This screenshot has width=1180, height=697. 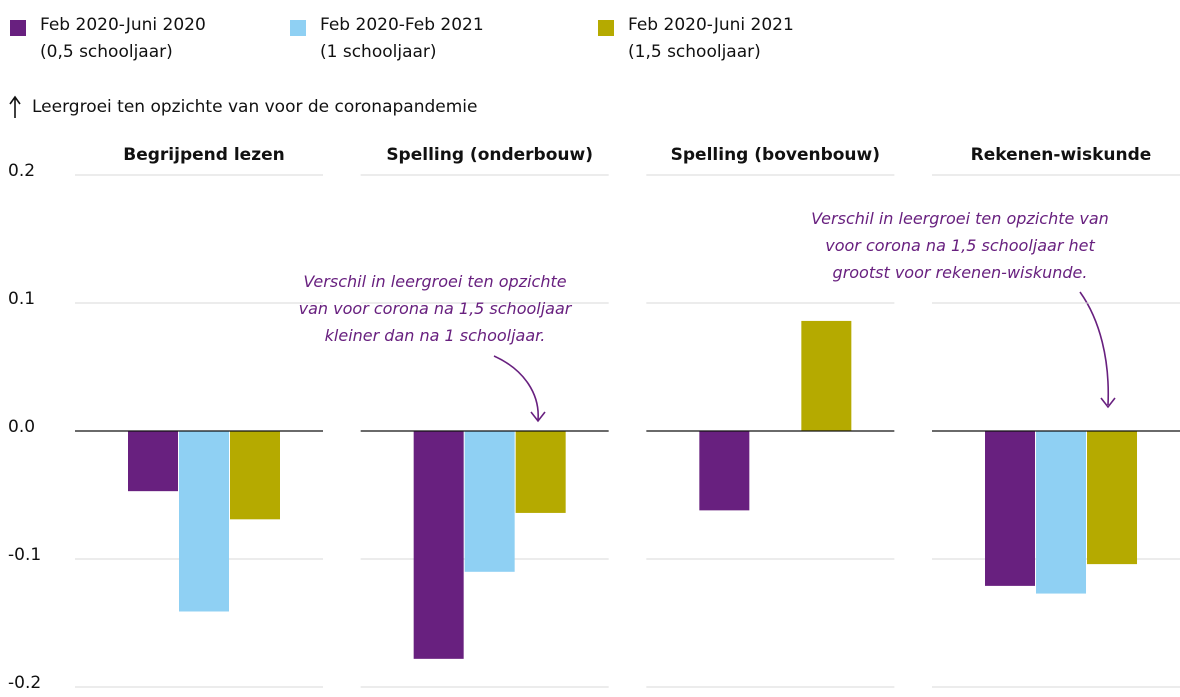 What do you see at coordinates (15, 106) in the screenshot?
I see `axis-arrow` at bounding box center [15, 106].